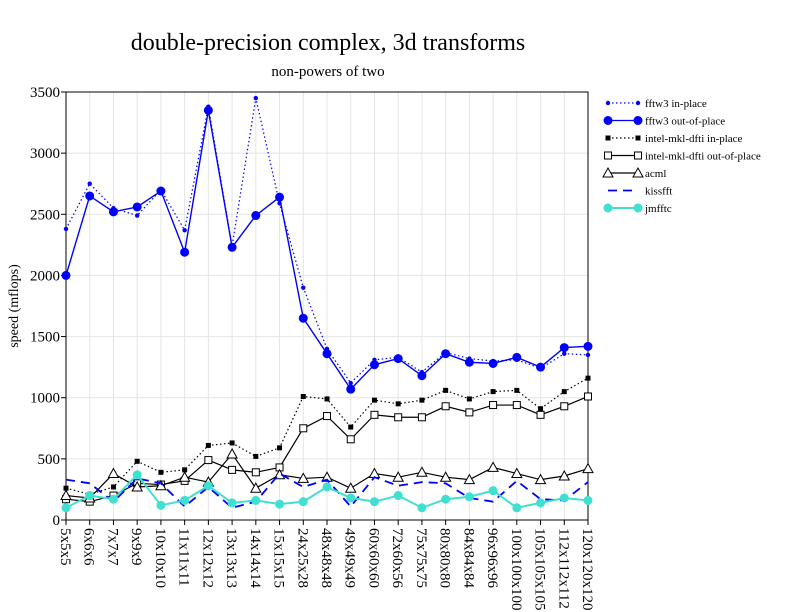 The image size is (792, 612). What do you see at coordinates (45, 276) in the screenshot?
I see `y-tick-label: 2000` at bounding box center [45, 276].